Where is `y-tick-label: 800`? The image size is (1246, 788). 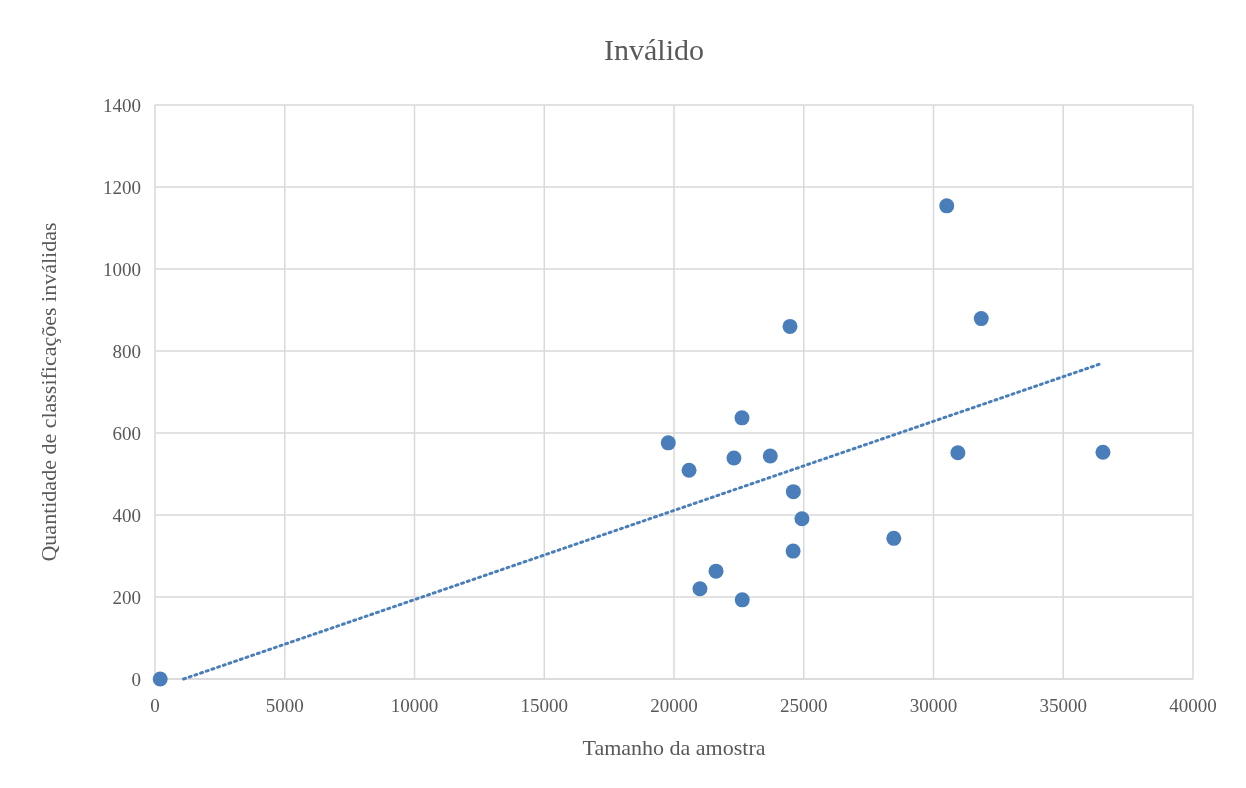 y-tick-label: 800 is located at coordinates (126, 351).